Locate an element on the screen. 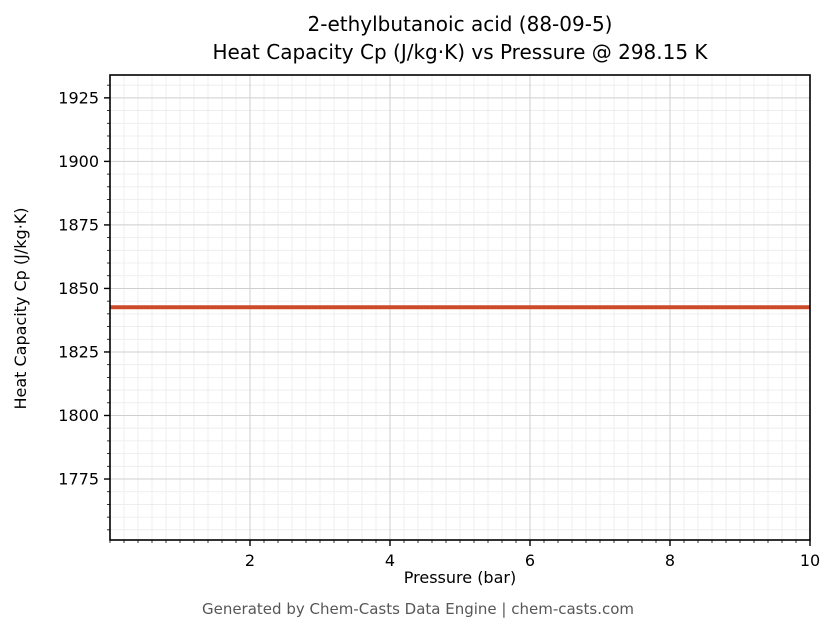  svg-text: 6 is located at coordinates (530, 560).